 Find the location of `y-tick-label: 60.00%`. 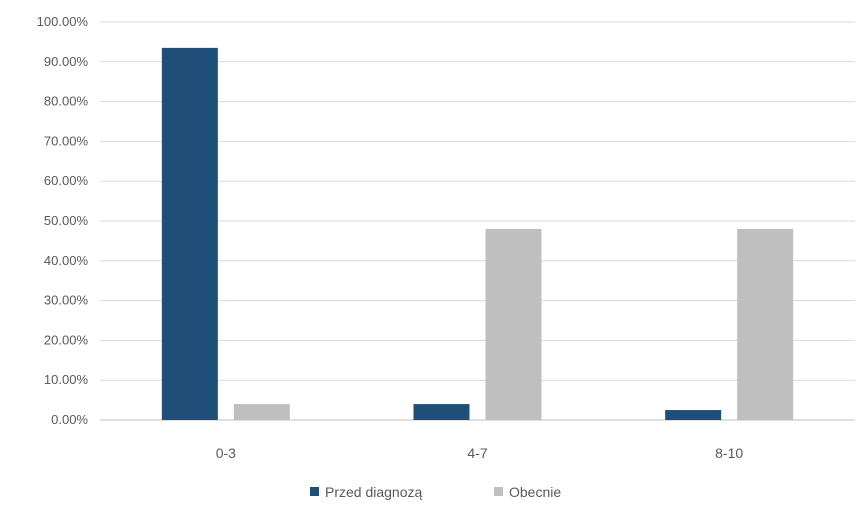

y-tick-label: 60.00% is located at coordinates (66, 180).